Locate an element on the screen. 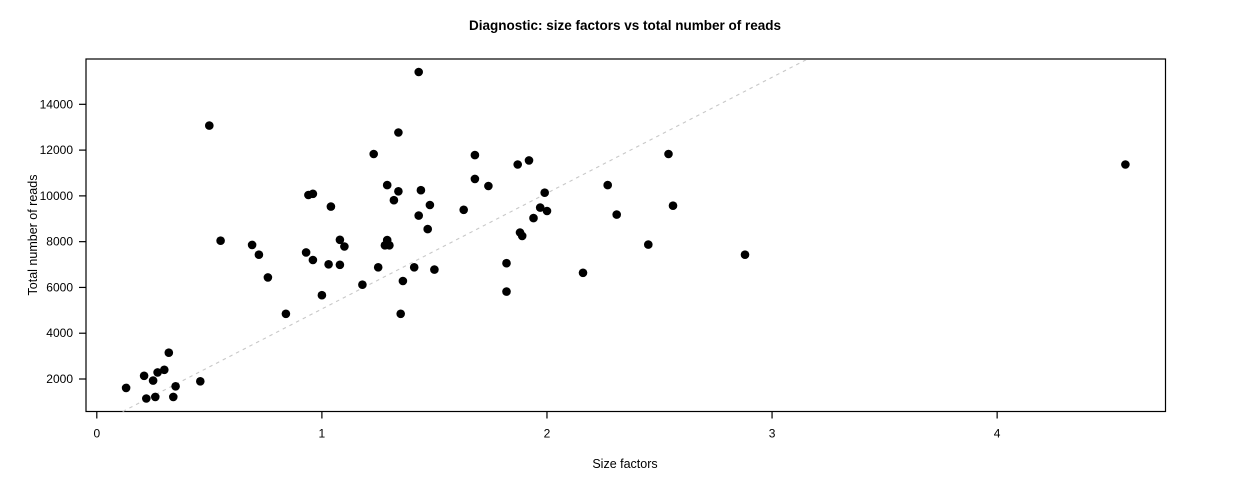  y-tick-label: 4000 is located at coordinates (59, 333).